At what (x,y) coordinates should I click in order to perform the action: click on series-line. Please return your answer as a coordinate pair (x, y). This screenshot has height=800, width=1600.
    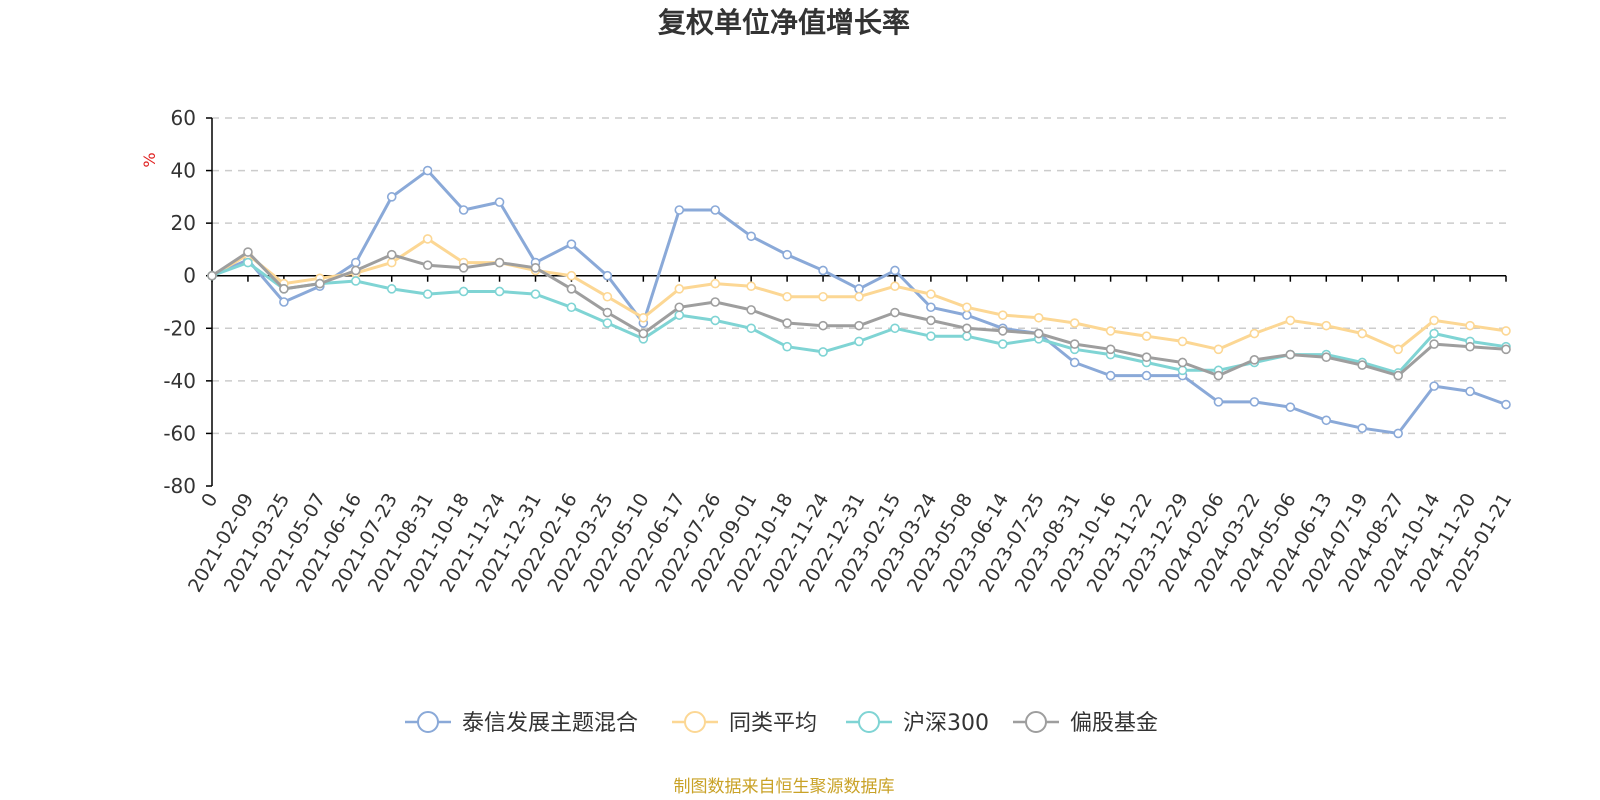
    Looking at the image, I should click on (859, 314).